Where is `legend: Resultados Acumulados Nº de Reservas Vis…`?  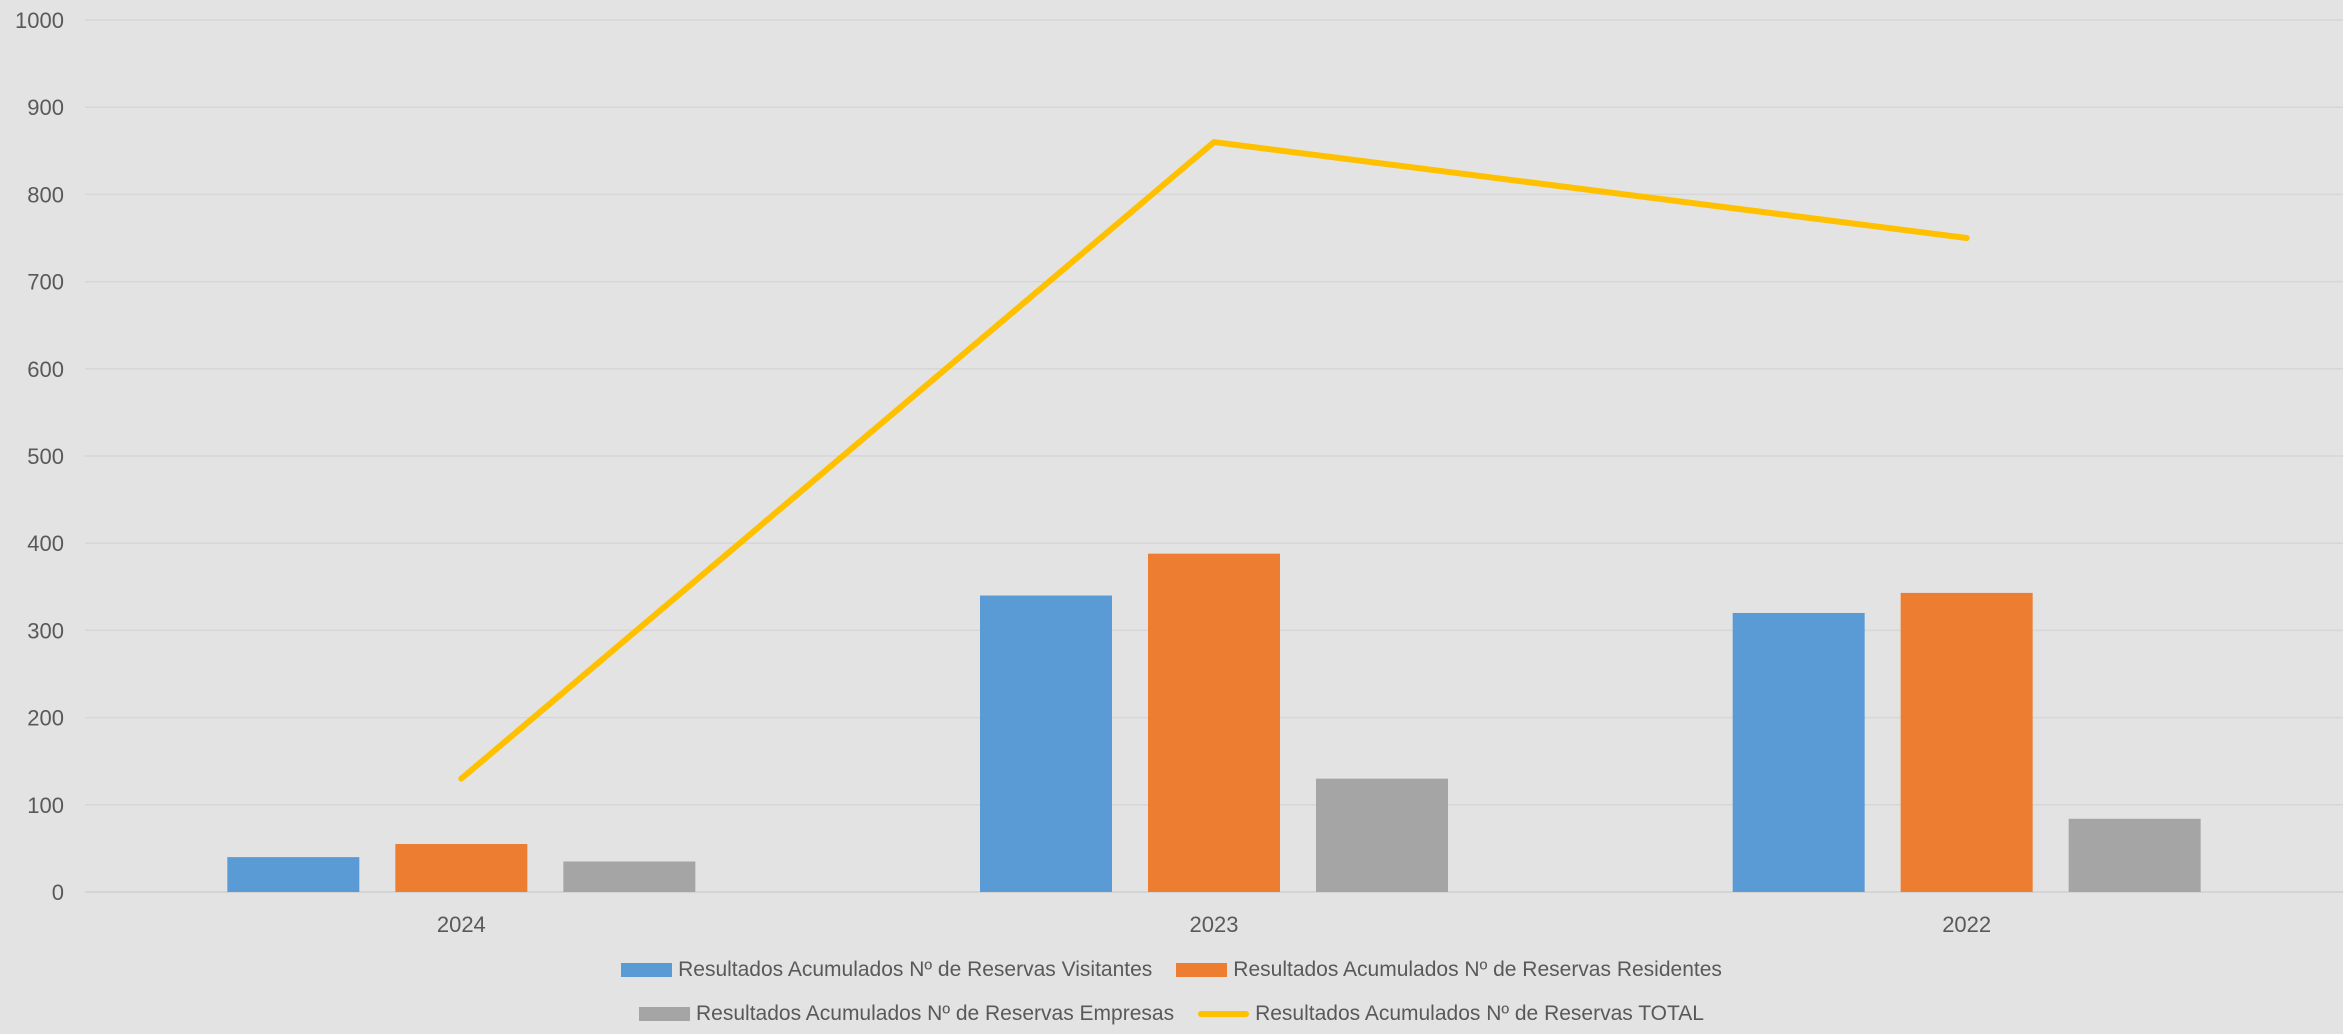
legend: Resultados Acumulados Nº de Reservas Vis… is located at coordinates (1171, 992).